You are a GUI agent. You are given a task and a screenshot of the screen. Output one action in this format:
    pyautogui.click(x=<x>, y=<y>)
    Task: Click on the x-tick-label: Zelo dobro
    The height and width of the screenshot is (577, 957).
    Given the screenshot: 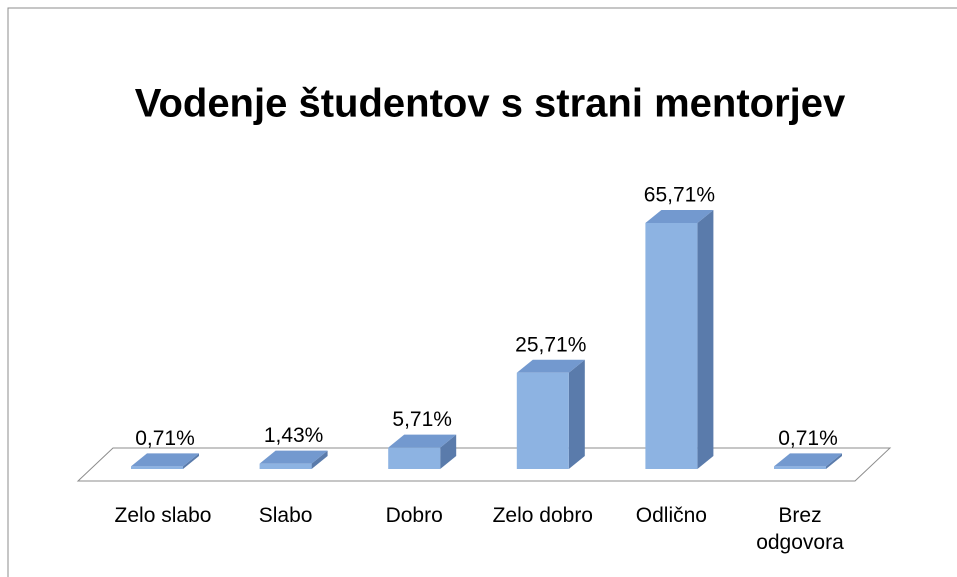 What is the action you would take?
    pyautogui.click(x=542, y=515)
    